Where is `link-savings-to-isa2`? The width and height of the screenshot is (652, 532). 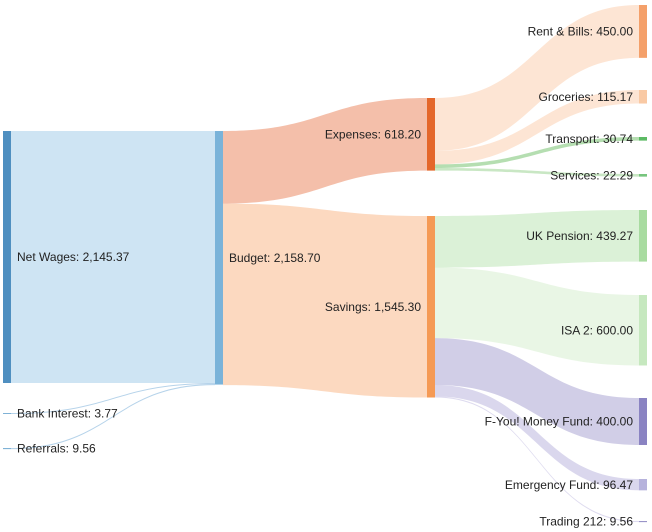 link-savings-to-isa2 is located at coordinates (537, 316).